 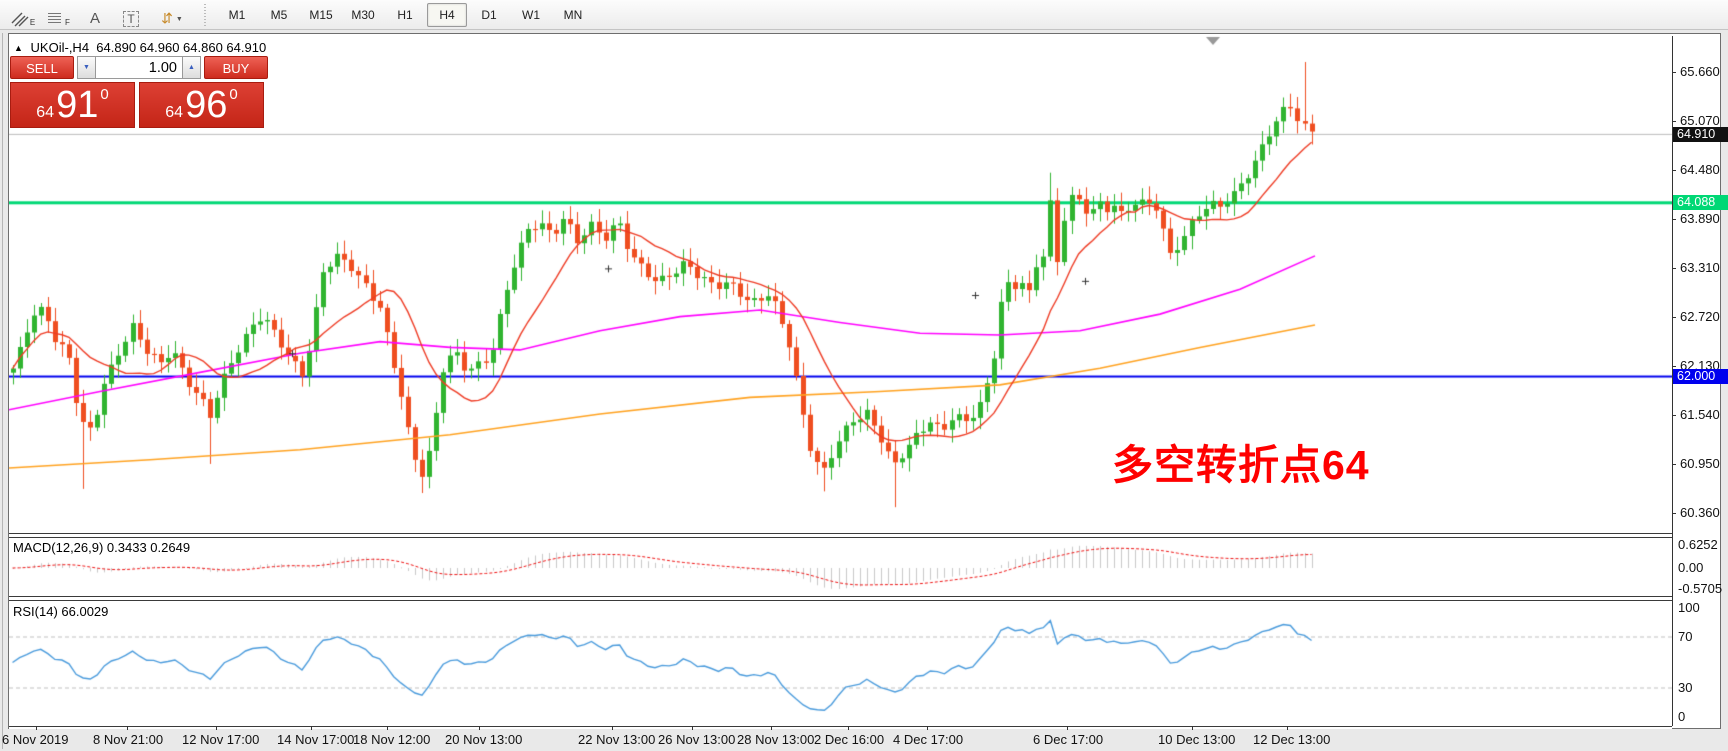 I want to click on sell-price-box: 64 91 0, so click(x=72, y=105).